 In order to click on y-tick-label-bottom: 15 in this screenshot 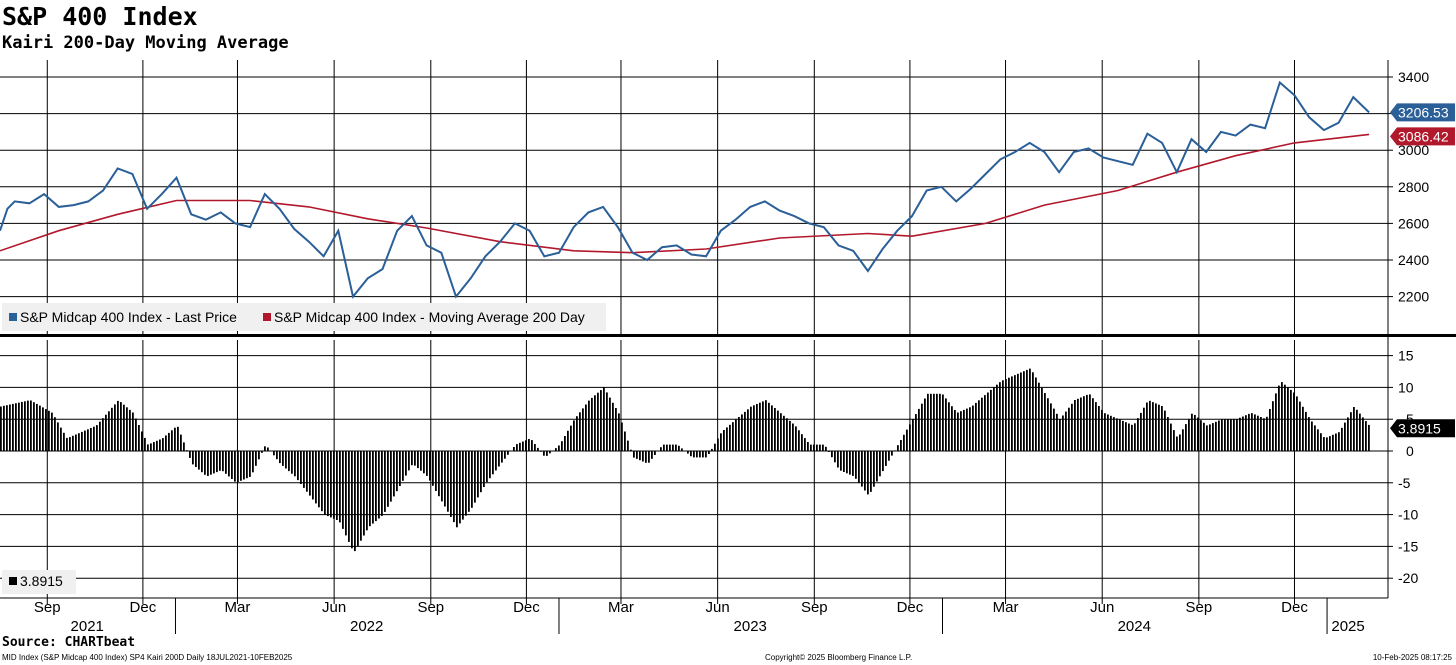, I will do `click(1406, 356)`.